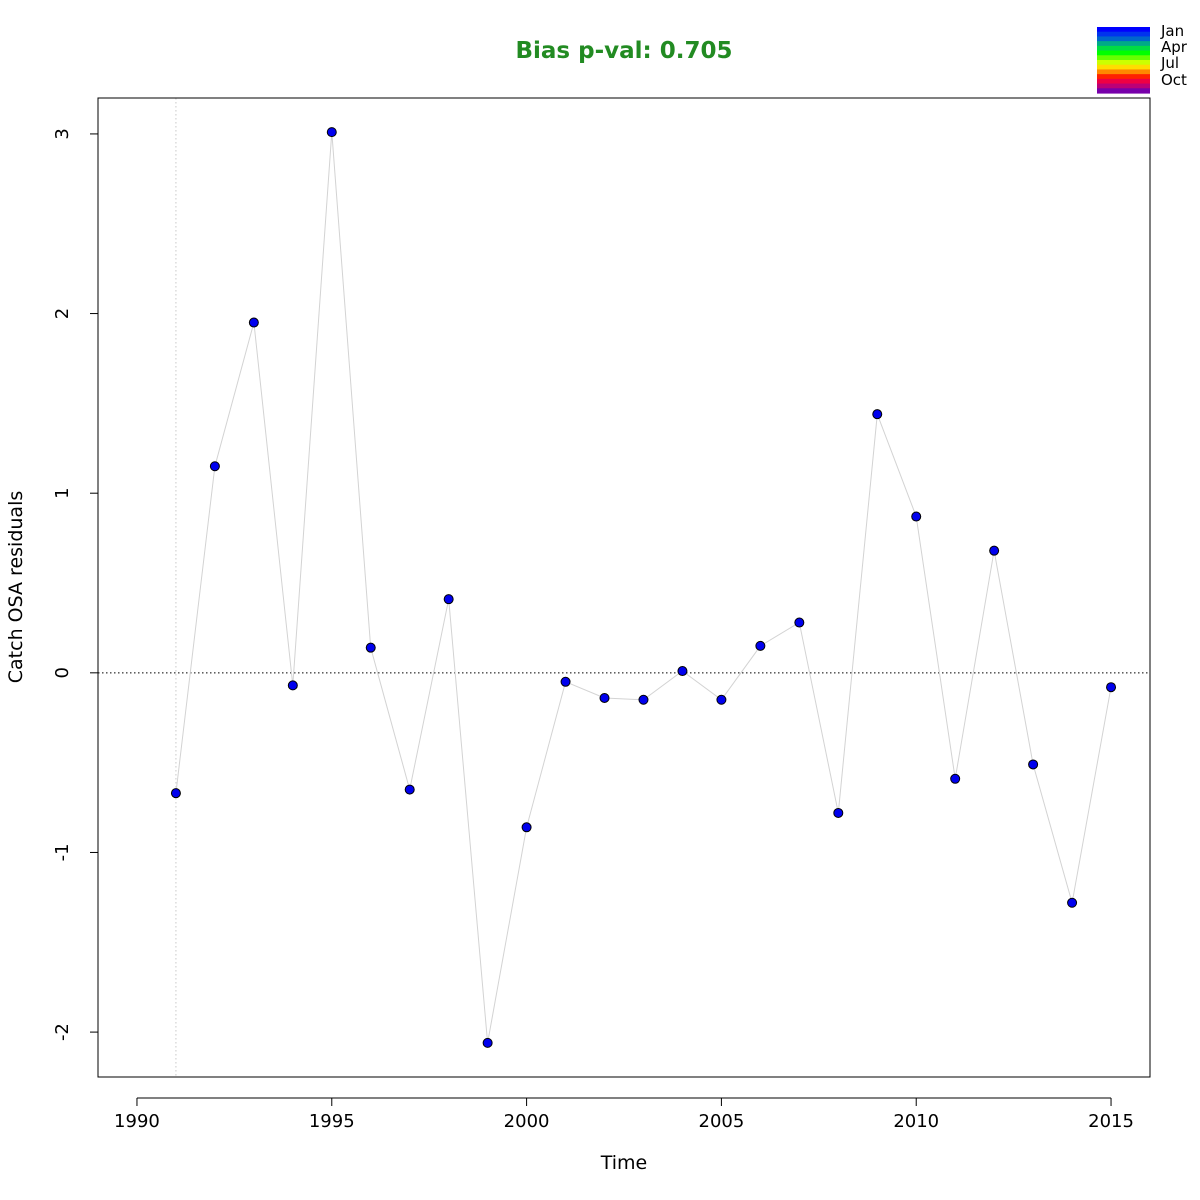 The height and width of the screenshot is (1200, 1200). What do you see at coordinates (722, 1121) in the screenshot?
I see `x-tick-label: 2005` at bounding box center [722, 1121].